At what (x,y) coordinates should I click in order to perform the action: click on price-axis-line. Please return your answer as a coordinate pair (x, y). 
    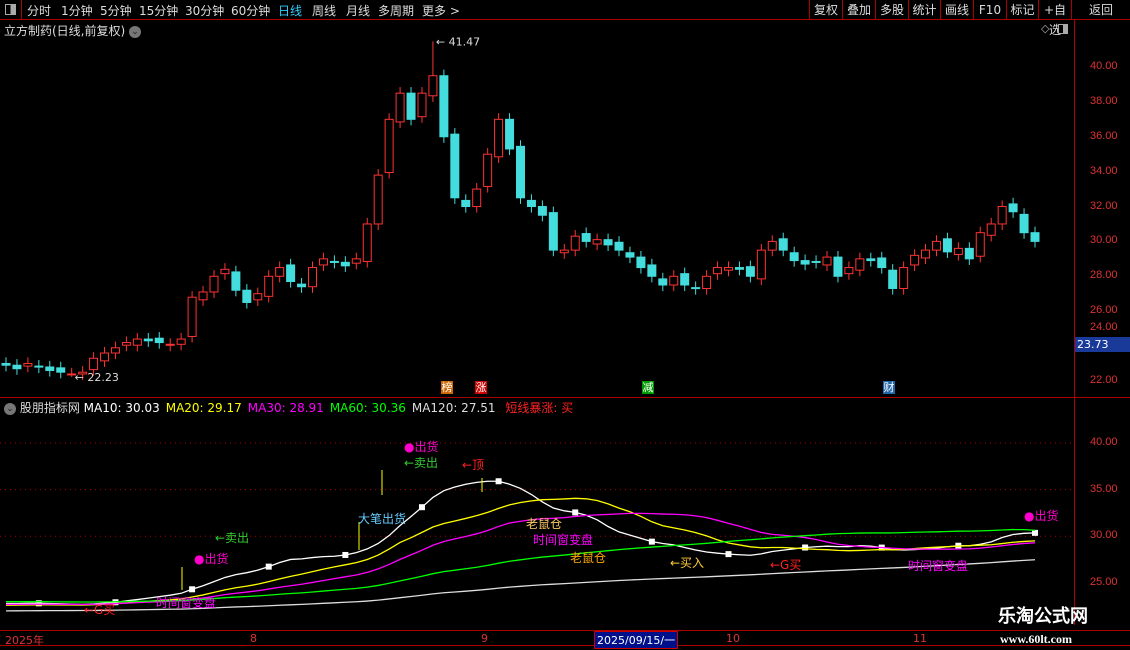
    Looking at the image, I should click on (1074, 322).